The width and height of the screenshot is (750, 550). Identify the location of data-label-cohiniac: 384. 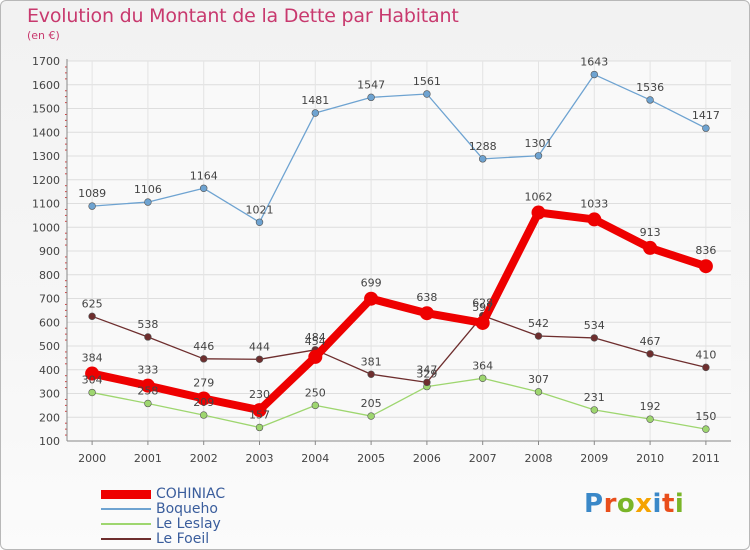
(92, 358).